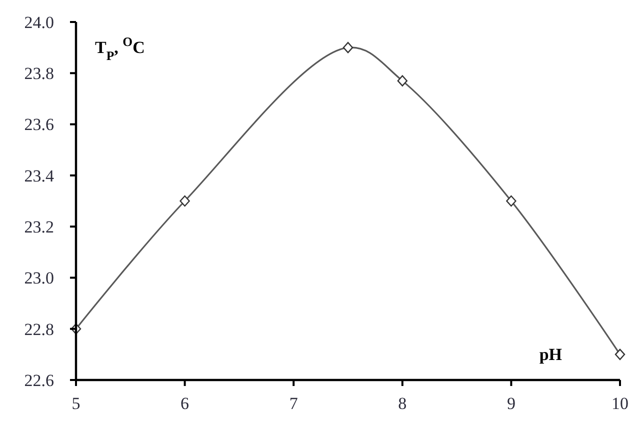 The height and width of the screenshot is (427, 631). I want to click on y-axis-title: T$_{P}$, $^{O}$C, so click(120, 49).